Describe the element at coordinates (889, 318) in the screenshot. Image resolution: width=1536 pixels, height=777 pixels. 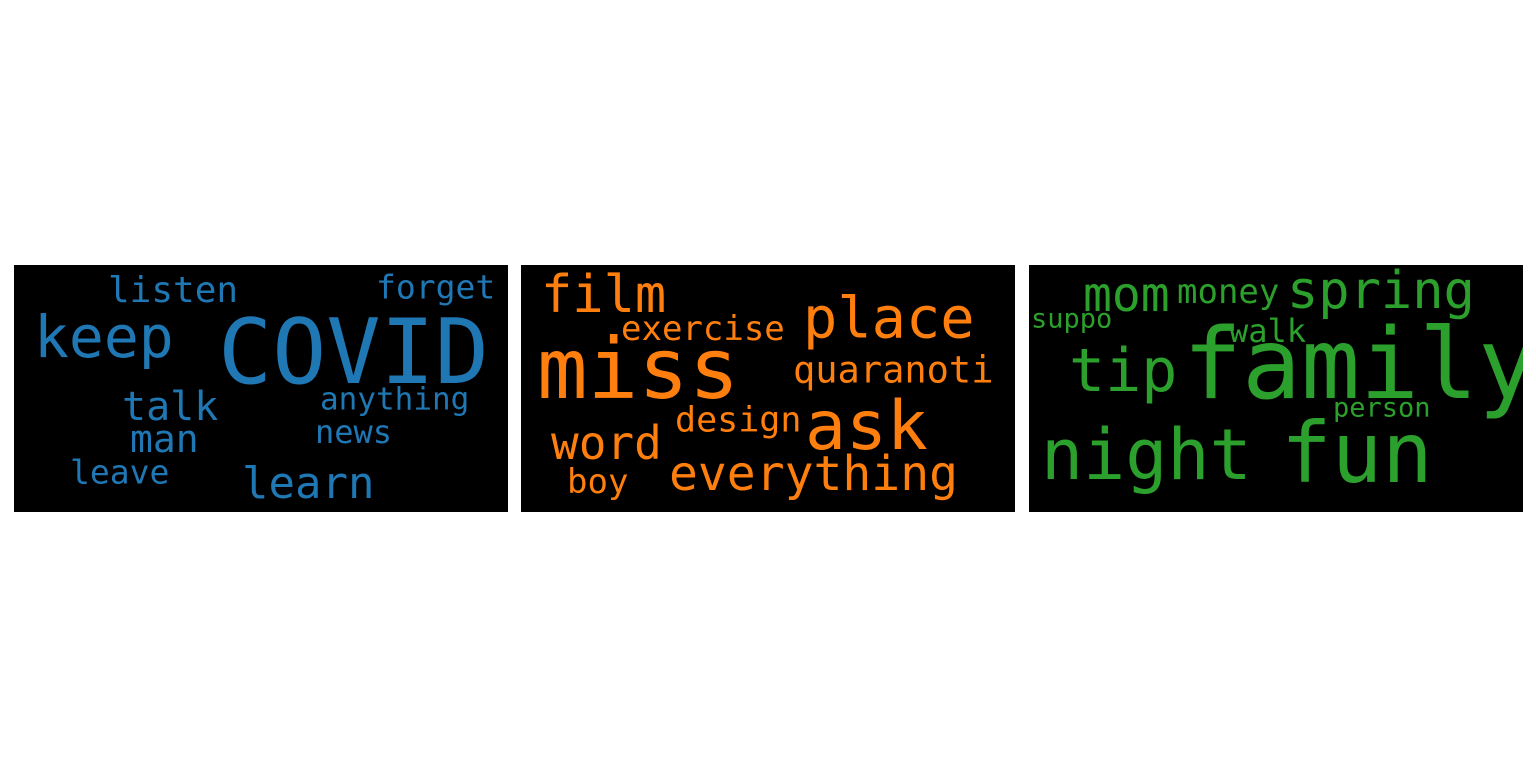
I see `cloud-word: place` at that location.